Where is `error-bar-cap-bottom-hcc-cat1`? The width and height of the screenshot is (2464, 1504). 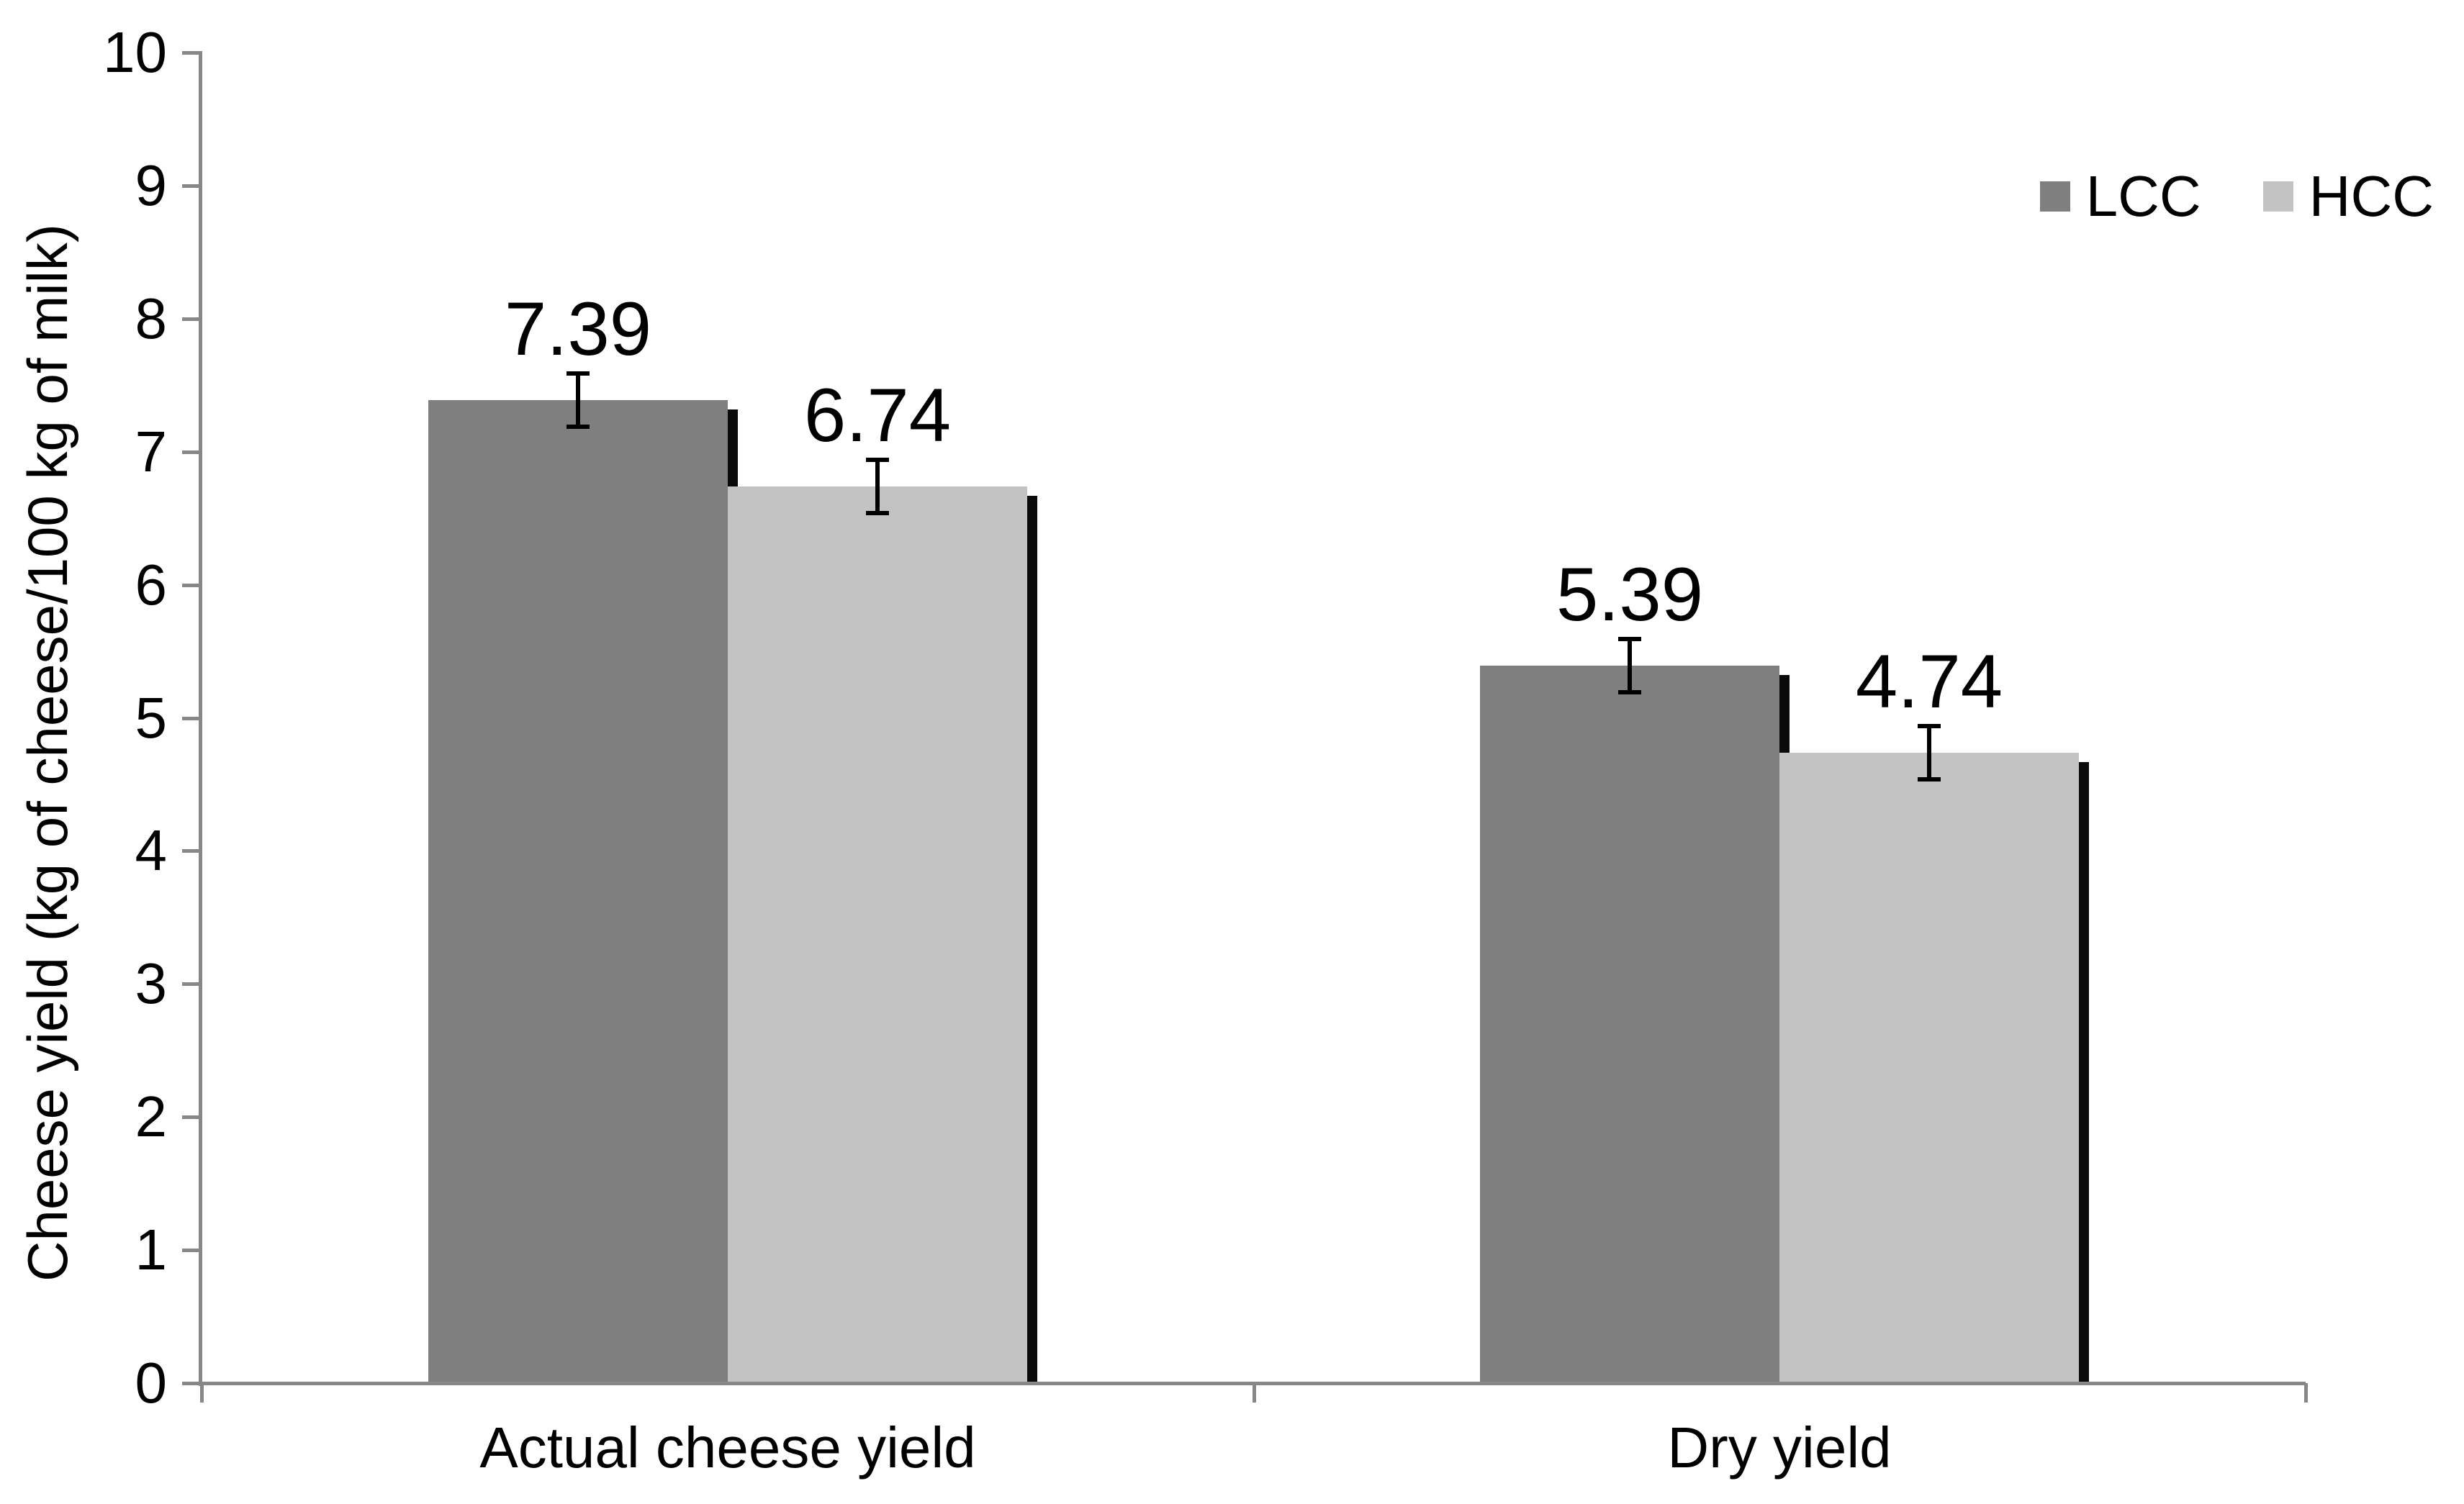
error-bar-cap-bottom-hcc-cat1 is located at coordinates (1929, 779).